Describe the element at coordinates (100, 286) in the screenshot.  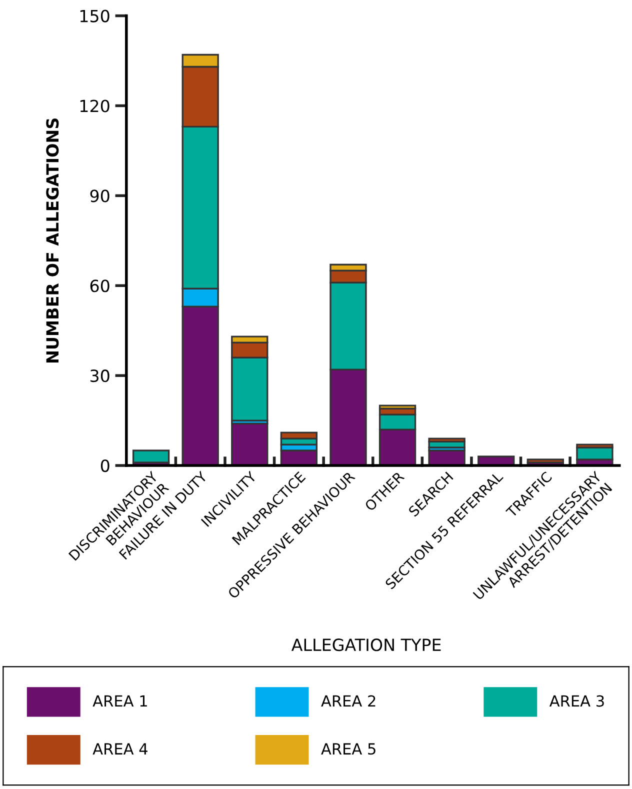
I see `y-tick-label: 60` at that location.